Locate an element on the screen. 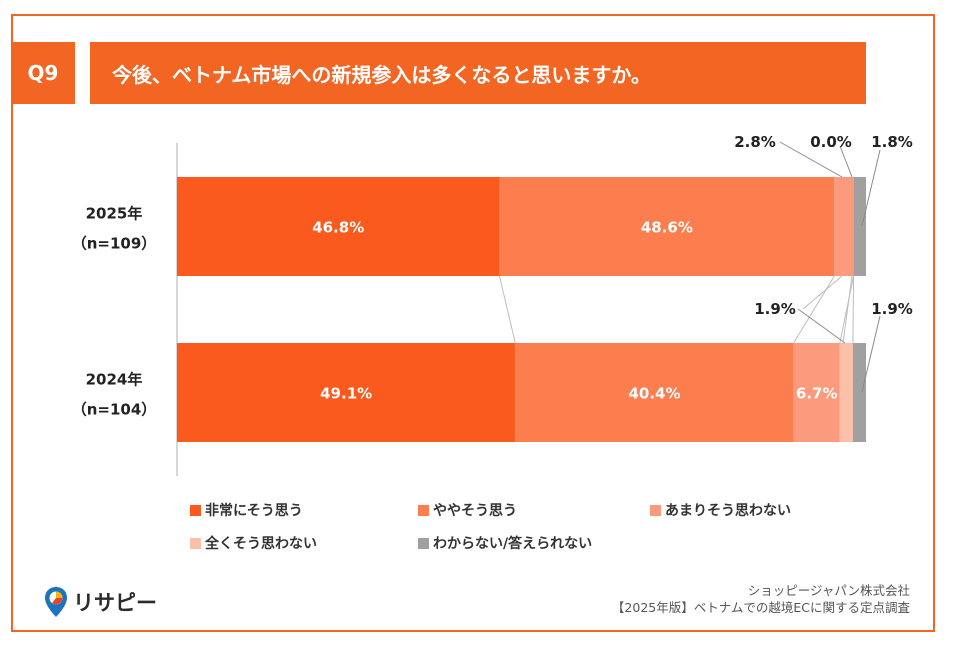 The height and width of the screenshot is (650, 960). question-title: 今後、ベトナム市場への新規参入は多くなると思いますか。 is located at coordinates (478, 73).